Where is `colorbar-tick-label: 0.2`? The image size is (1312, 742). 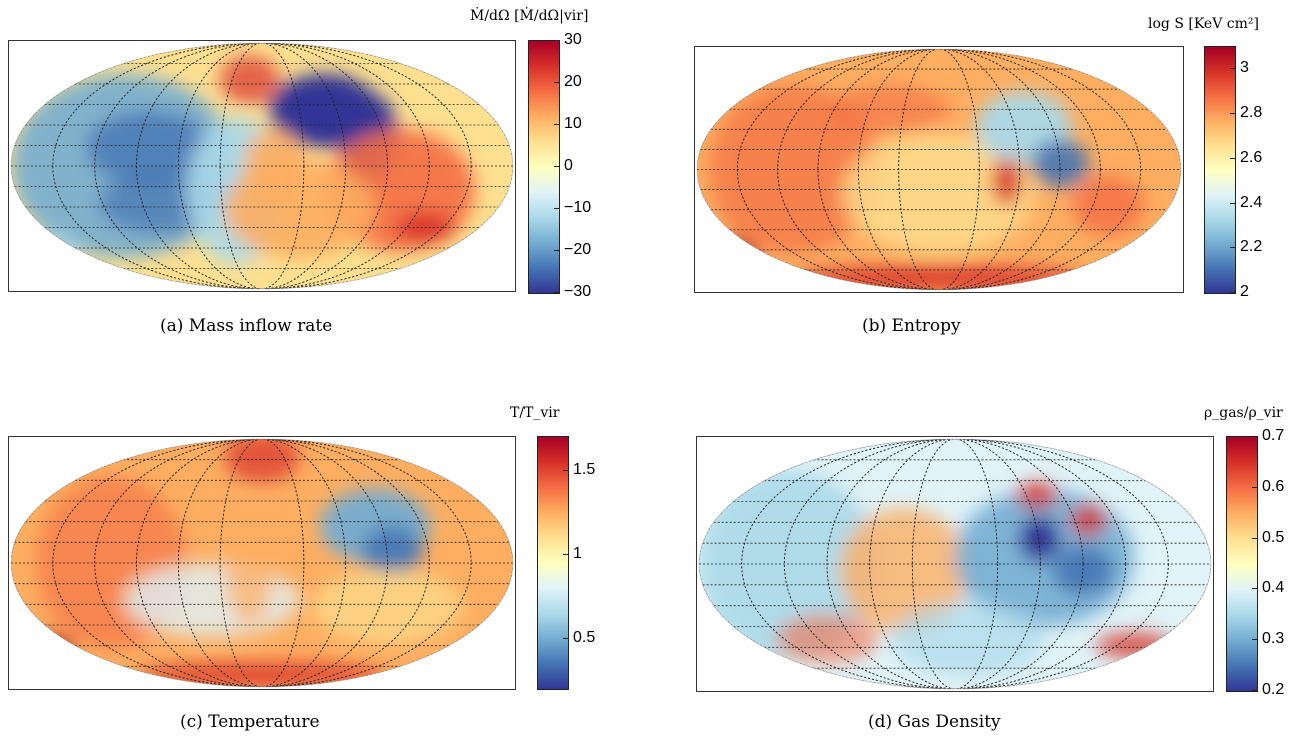 colorbar-tick-label: 0.2 is located at coordinates (1273, 689).